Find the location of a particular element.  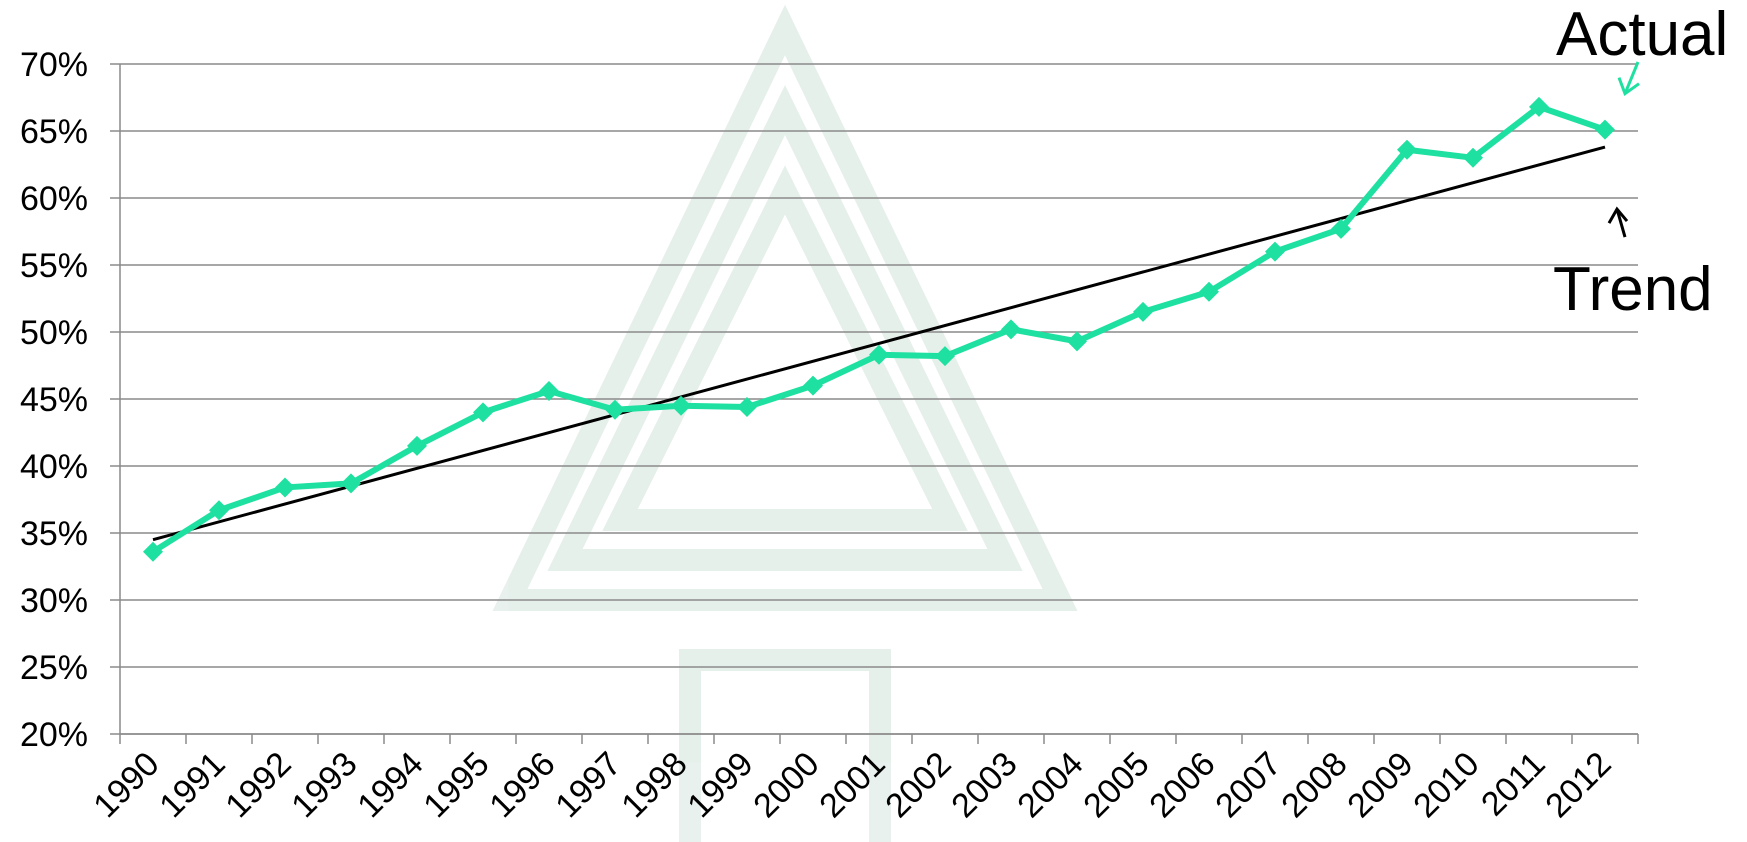

y-tick-label: 60% is located at coordinates (54, 199).